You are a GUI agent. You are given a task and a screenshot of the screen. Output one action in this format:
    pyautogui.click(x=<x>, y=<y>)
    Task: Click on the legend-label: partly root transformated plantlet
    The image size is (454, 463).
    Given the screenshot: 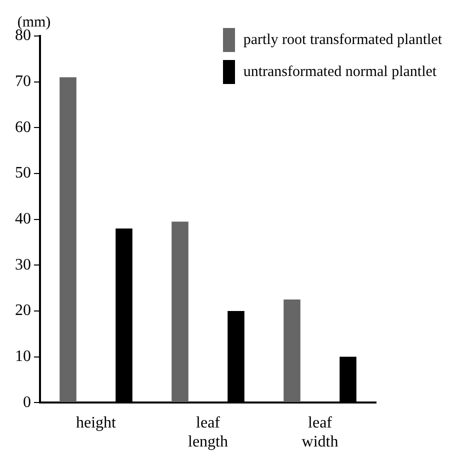 What is the action you would take?
    pyautogui.click(x=342, y=40)
    